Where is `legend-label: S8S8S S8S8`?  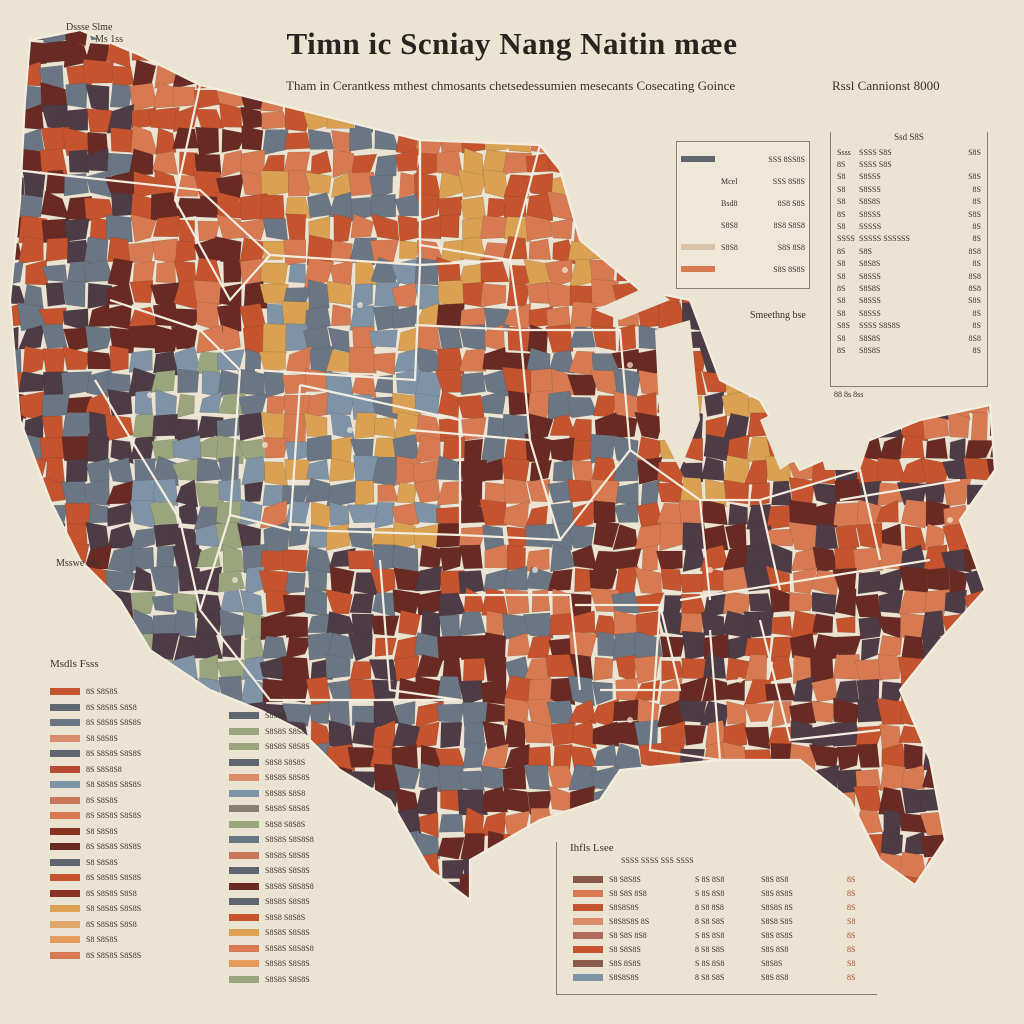
legend-label: S8S8S S8S8 is located at coordinates (285, 731).